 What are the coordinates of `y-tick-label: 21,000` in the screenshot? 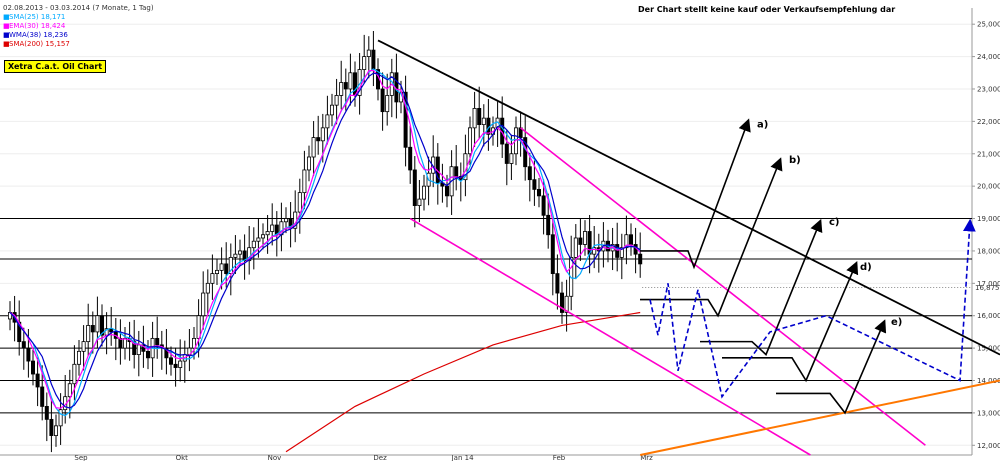 It's located at (988, 154).